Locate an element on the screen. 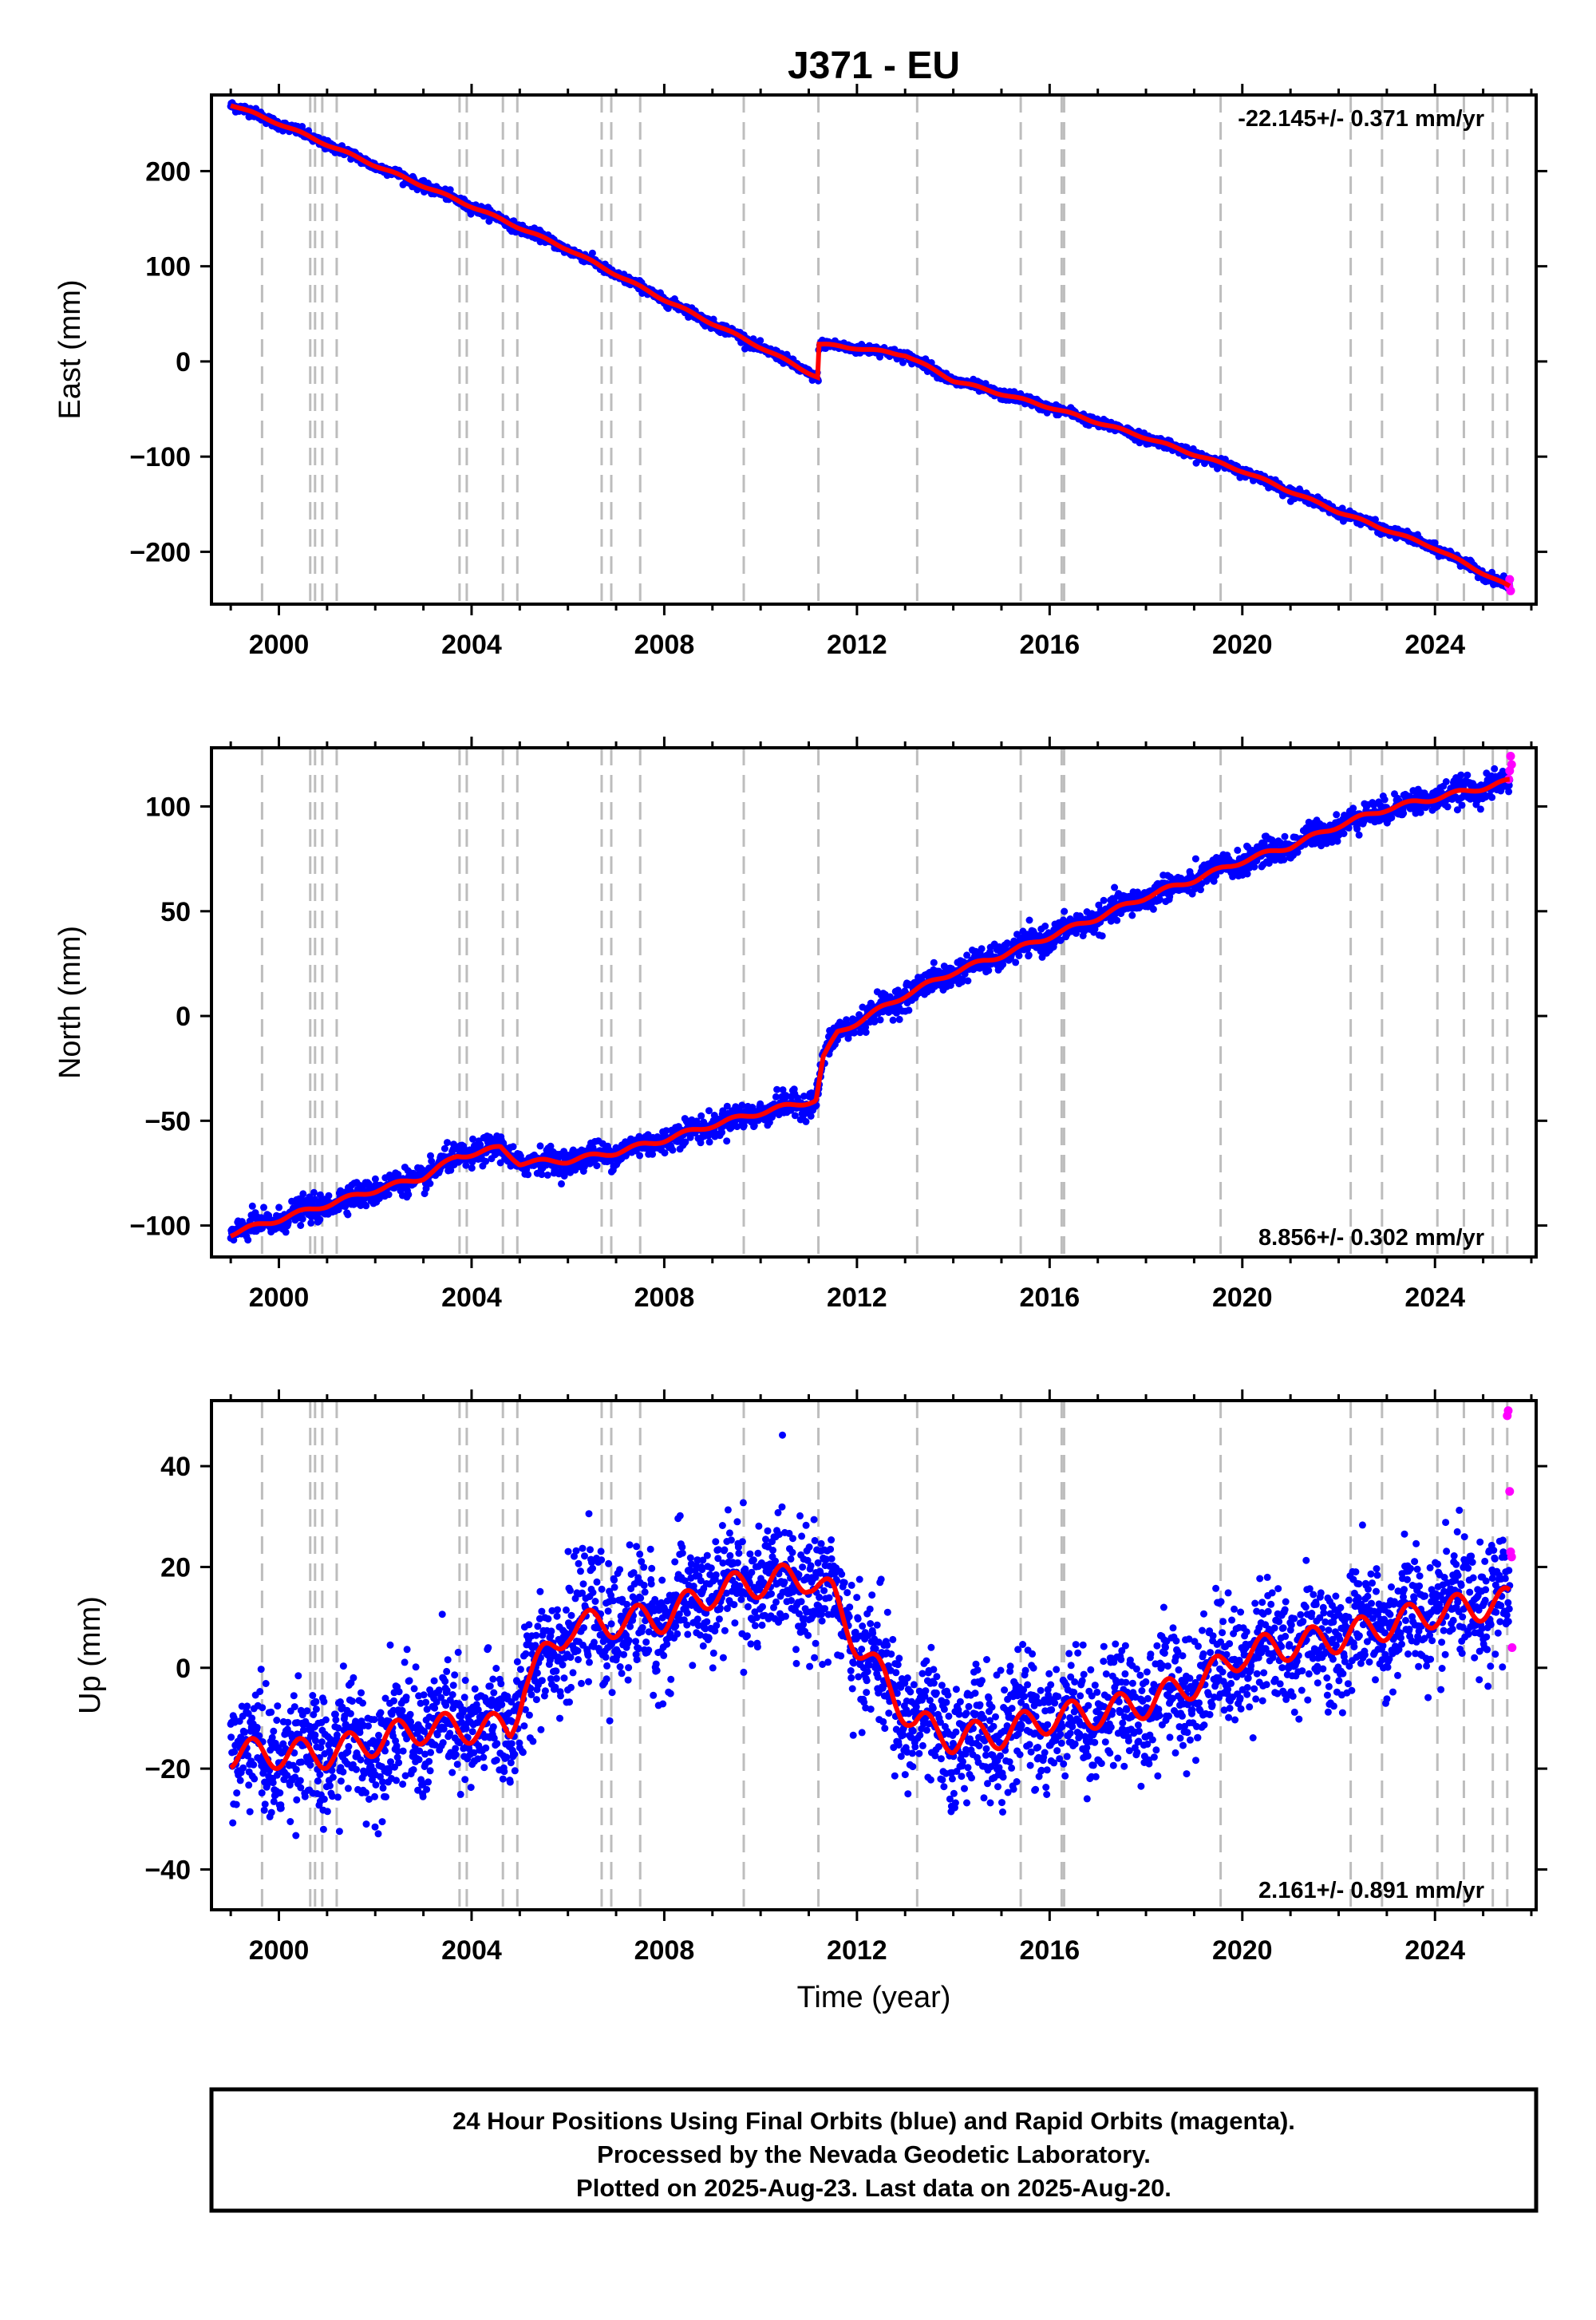  y-tick-label: −100 is located at coordinates (160, 457).